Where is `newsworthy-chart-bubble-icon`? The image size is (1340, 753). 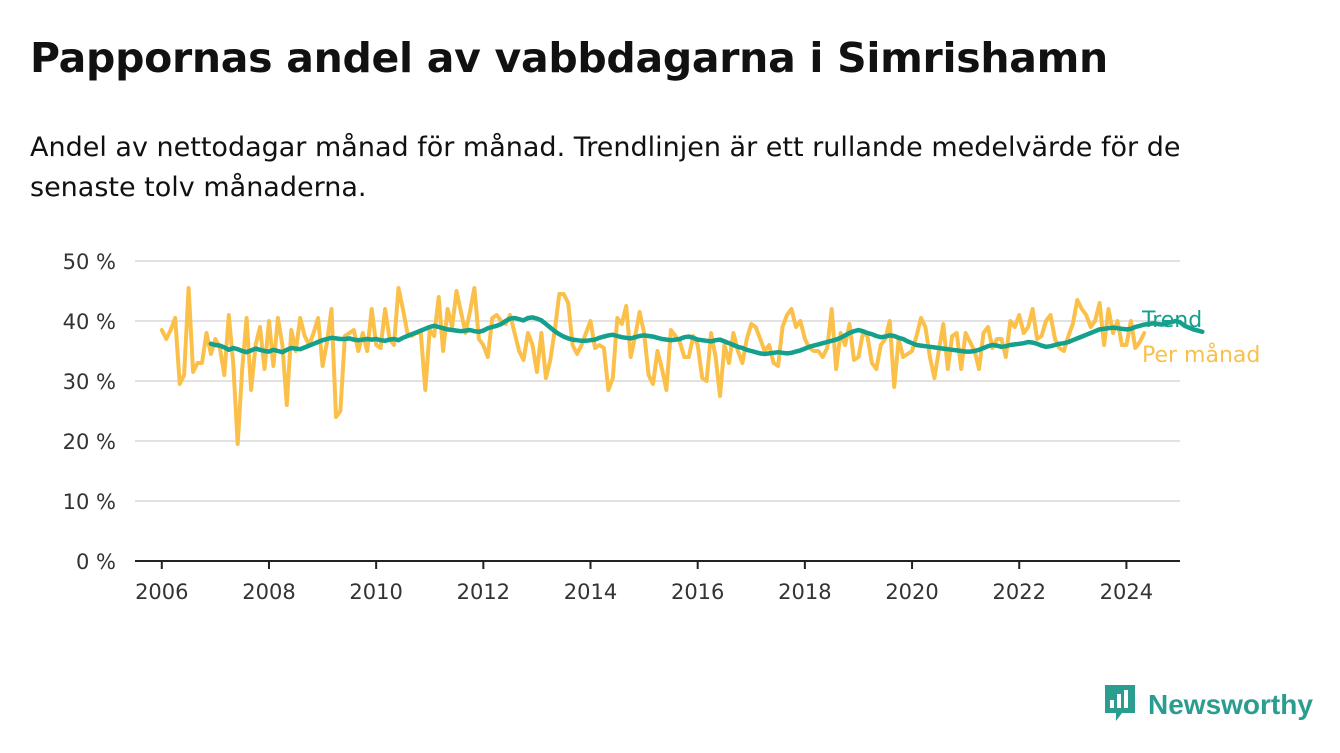 newsworthy-chart-bubble-icon is located at coordinates (1120, 705).